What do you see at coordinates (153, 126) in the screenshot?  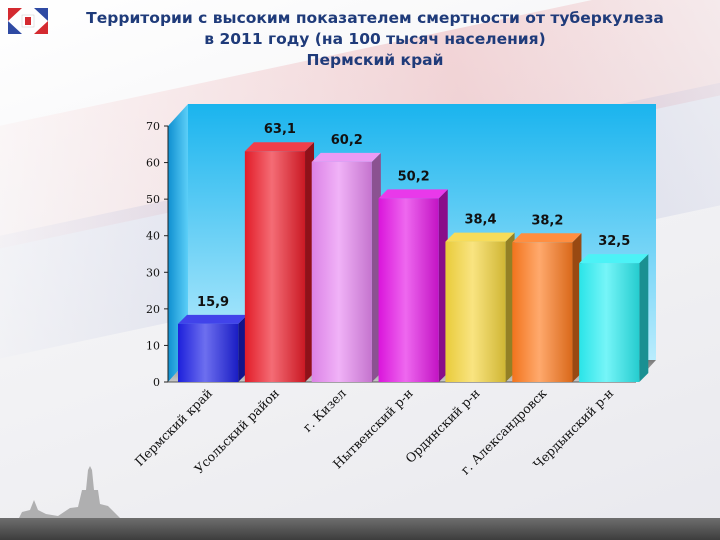 I see `y-tick-label: 70` at bounding box center [153, 126].